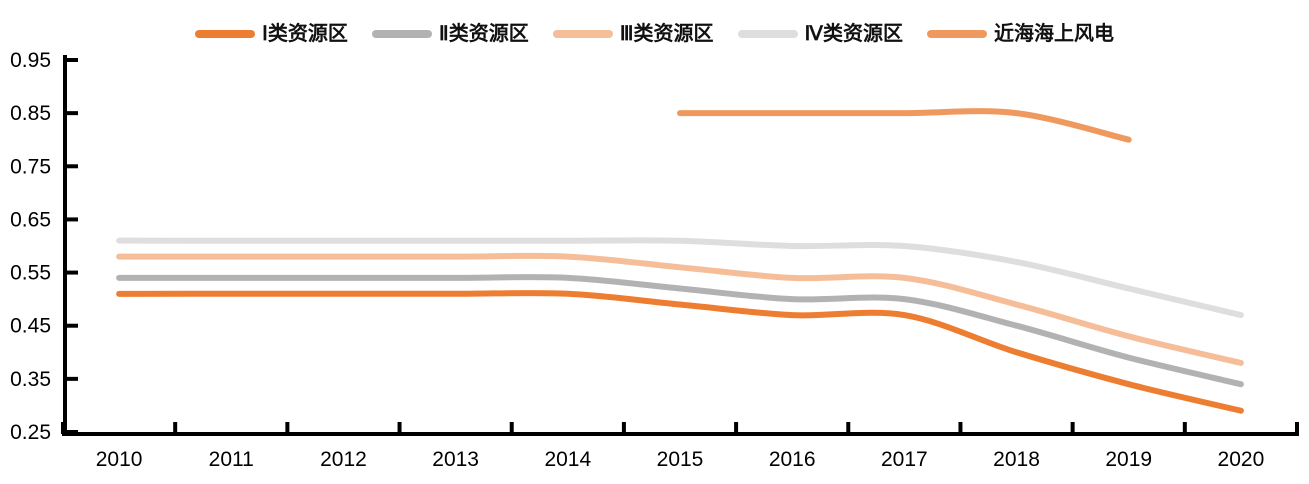 The width and height of the screenshot is (1309, 484). Describe the element at coordinates (904, 459) in the screenshot. I see `x-tick-label: 2017` at that location.